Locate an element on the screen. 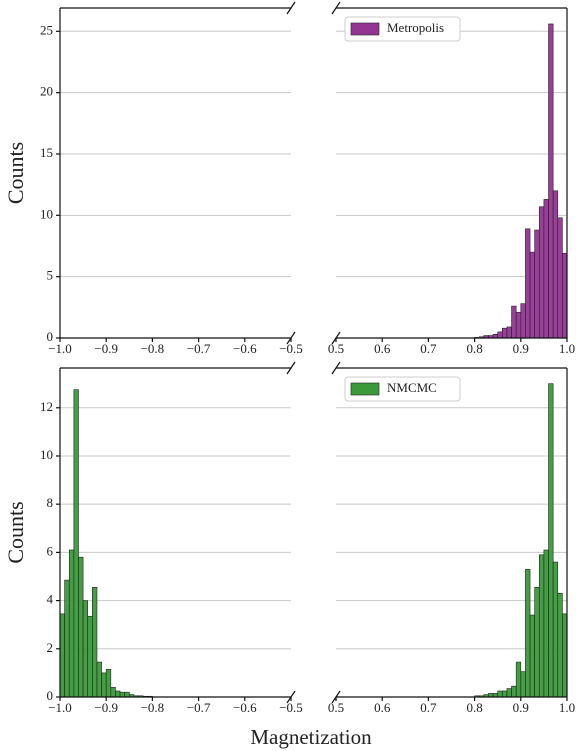 The height and width of the screenshot is (751, 576). y-tick-label: 15 is located at coordinates (46, 152).